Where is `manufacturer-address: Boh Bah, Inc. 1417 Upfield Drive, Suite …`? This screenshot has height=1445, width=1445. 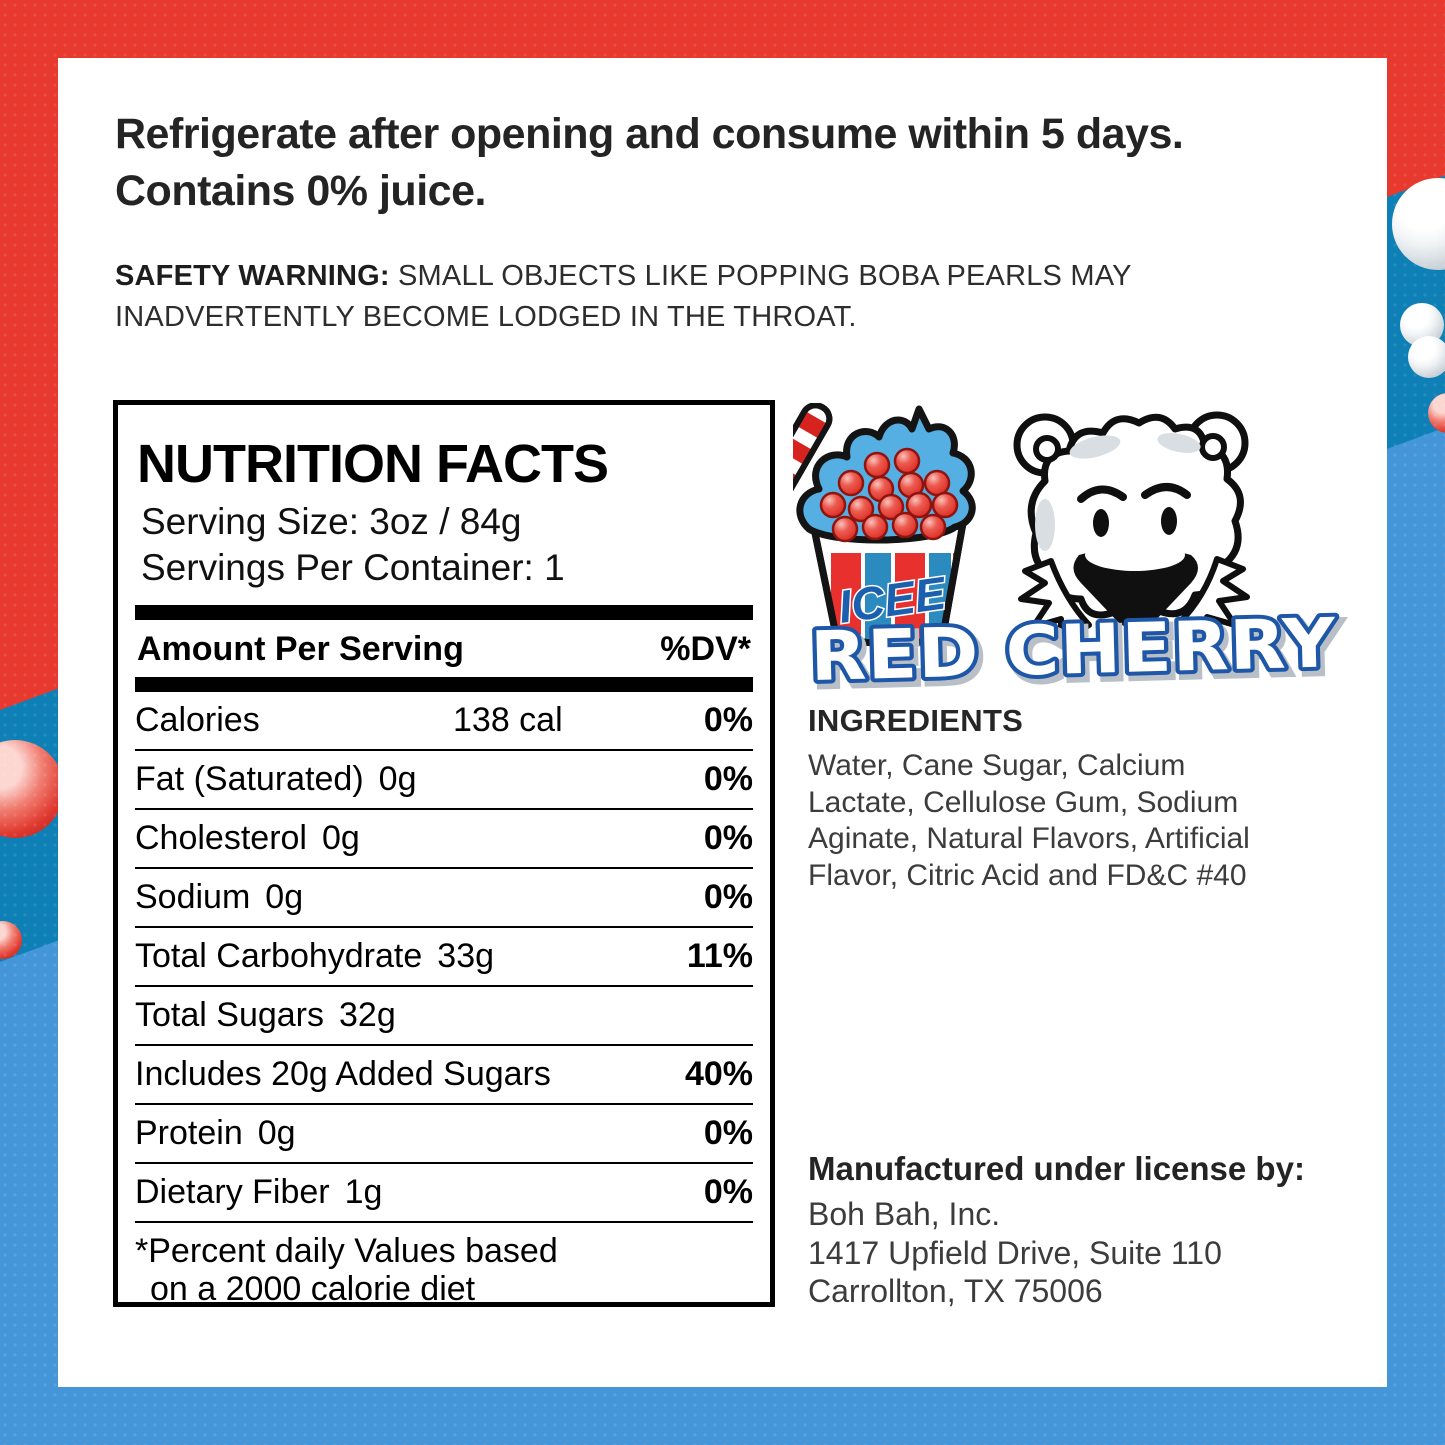 manufacturer-address: Boh Bah, Inc. 1417 Upfield Drive, Suite … is located at coordinates (1015, 1253).